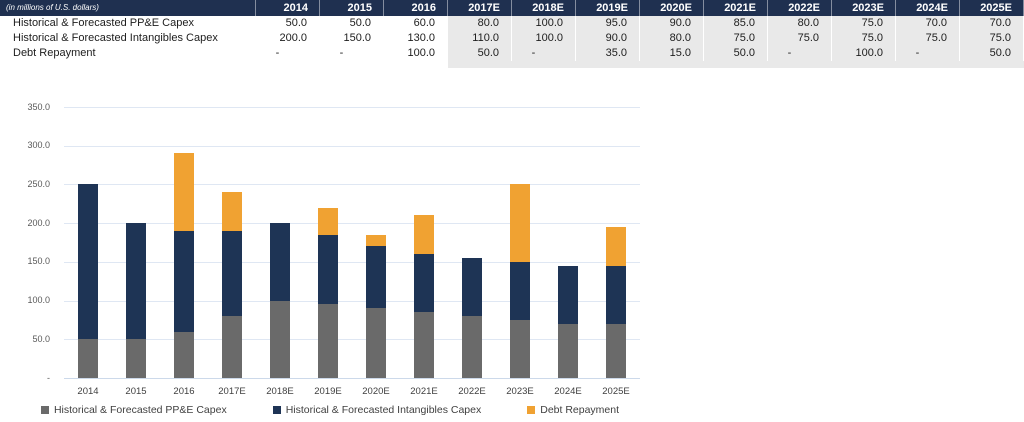  What do you see at coordinates (736, 23) in the screenshot?
I see `value-cell: 85.0` at bounding box center [736, 23].